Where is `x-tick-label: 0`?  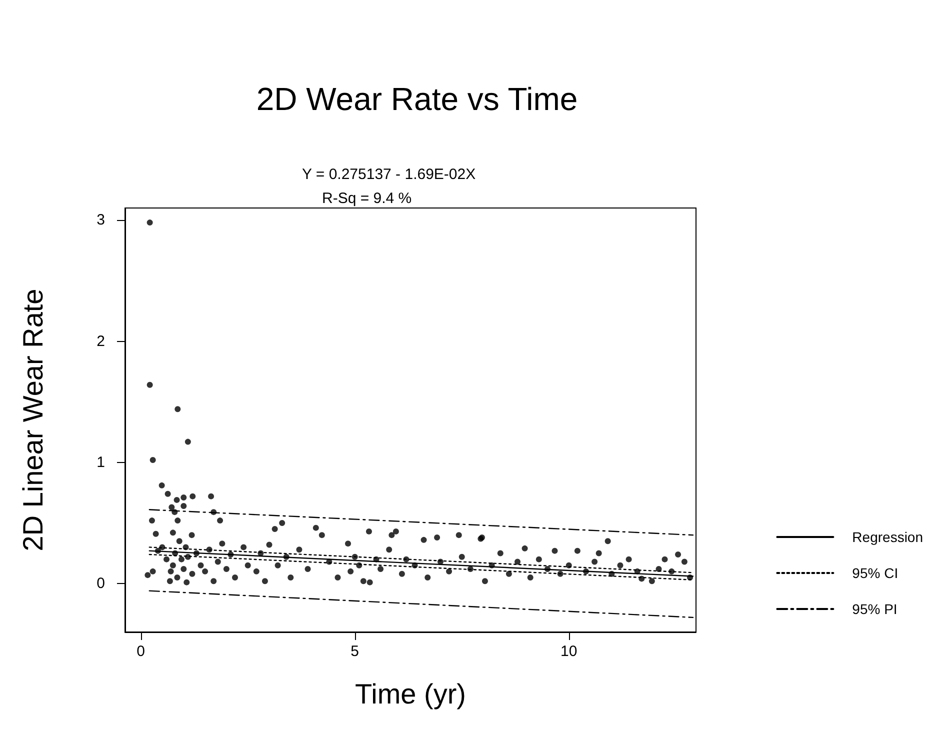 x-tick-label: 0 is located at coordinates (141, 651).